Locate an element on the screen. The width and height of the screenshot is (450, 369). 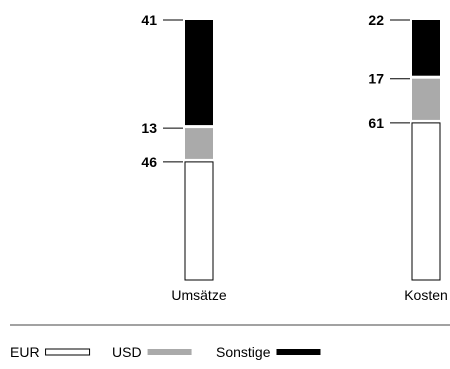
legend-label-sonstige: Sonstige is located at coordinates (243, 352).